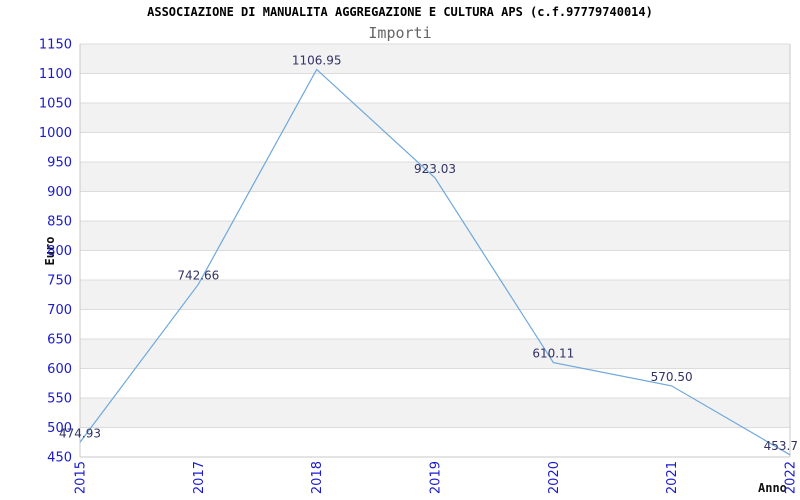 Image resolution: width=800 pixels, height=500 pixels. I want to click on y-tick-label: 1100, so click(55, 74).